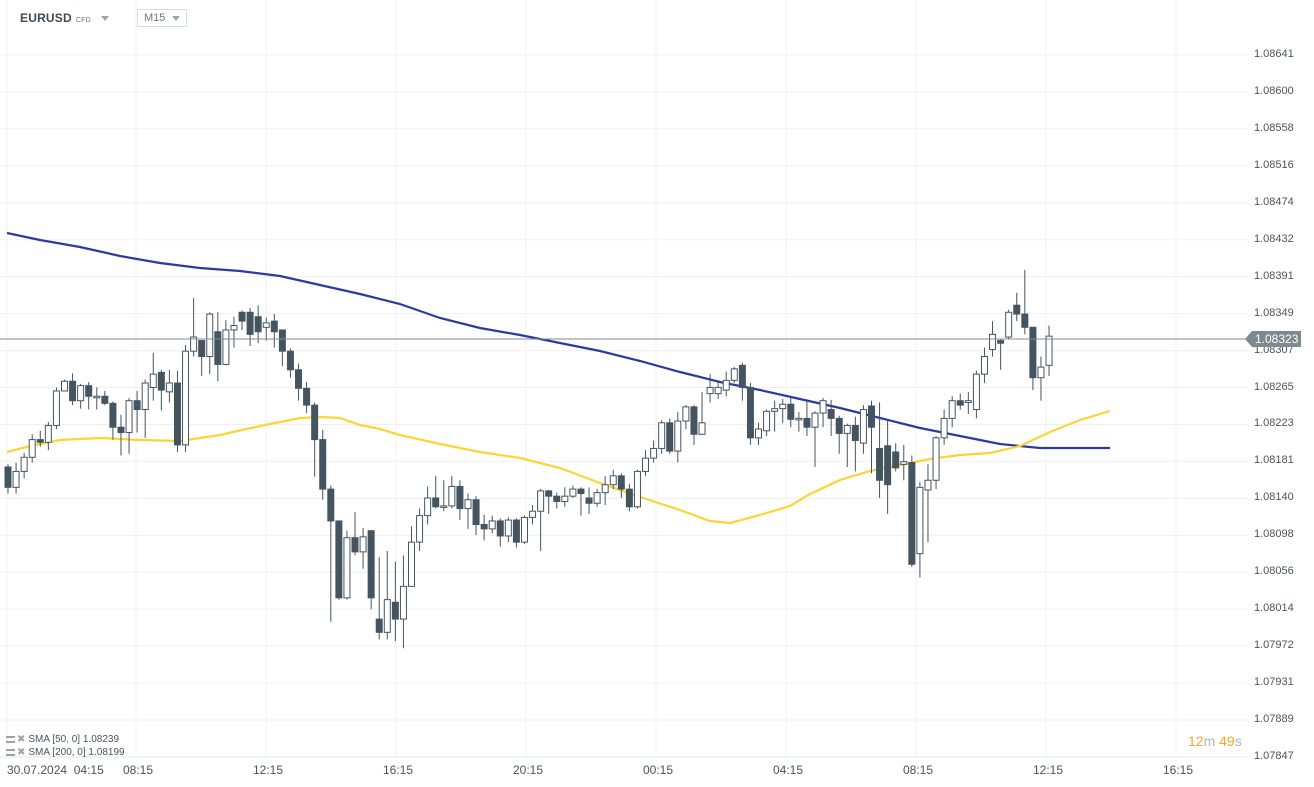 This screenshot has width=1314, height=787. I want to click on legend-label: SMA [50, 0] 1.08239, so click(74, 739).